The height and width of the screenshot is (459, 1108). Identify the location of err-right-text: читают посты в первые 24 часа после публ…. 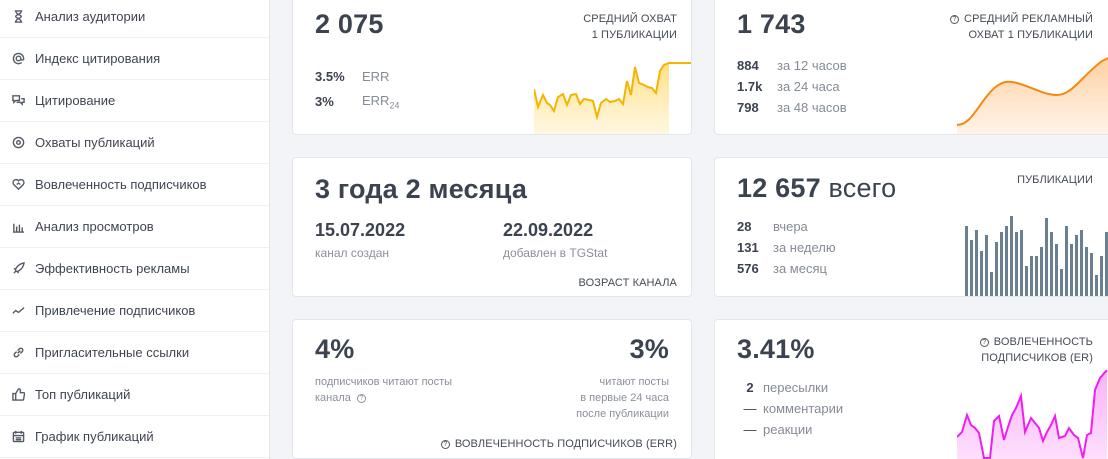
(622, 398).